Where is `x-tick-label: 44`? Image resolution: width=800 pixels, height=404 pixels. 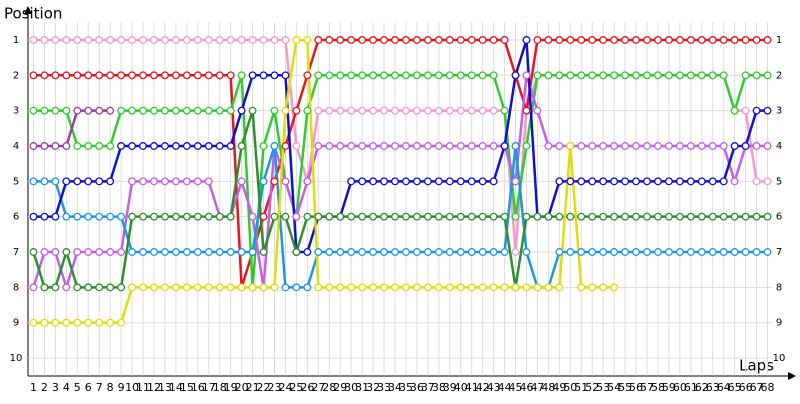 x-tick-label: 44 is located at coordinates (505, 387).